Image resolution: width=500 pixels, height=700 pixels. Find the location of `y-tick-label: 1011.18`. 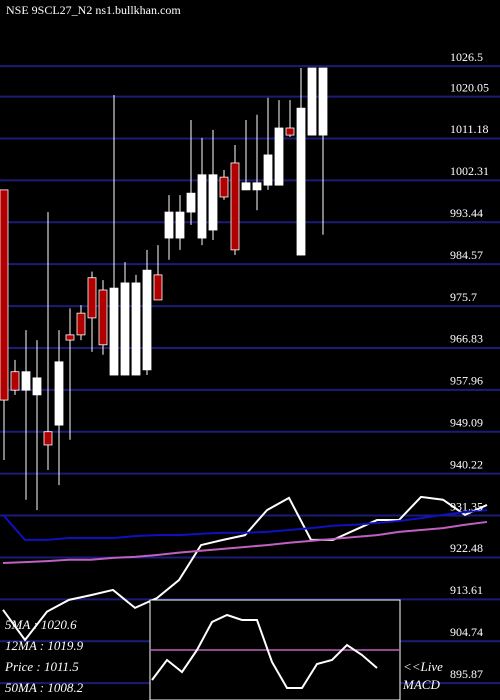

y-tick-label: 1011.18 is located at coordinates (469, 129).